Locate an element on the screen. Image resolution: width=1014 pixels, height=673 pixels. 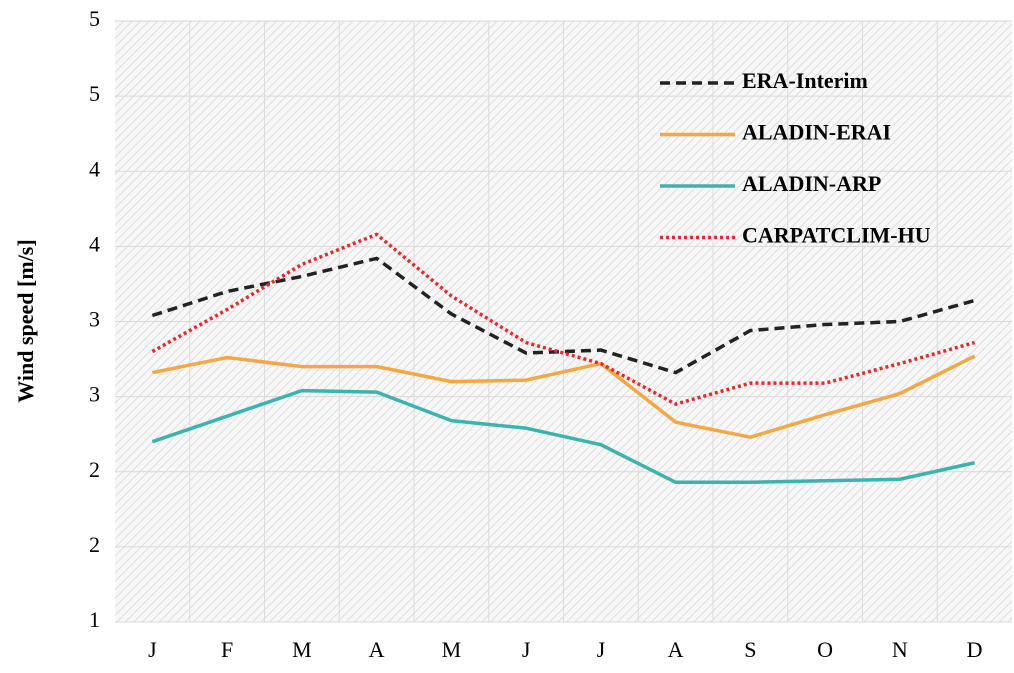
x-tick-label: F is located at coordinates (227, 649).